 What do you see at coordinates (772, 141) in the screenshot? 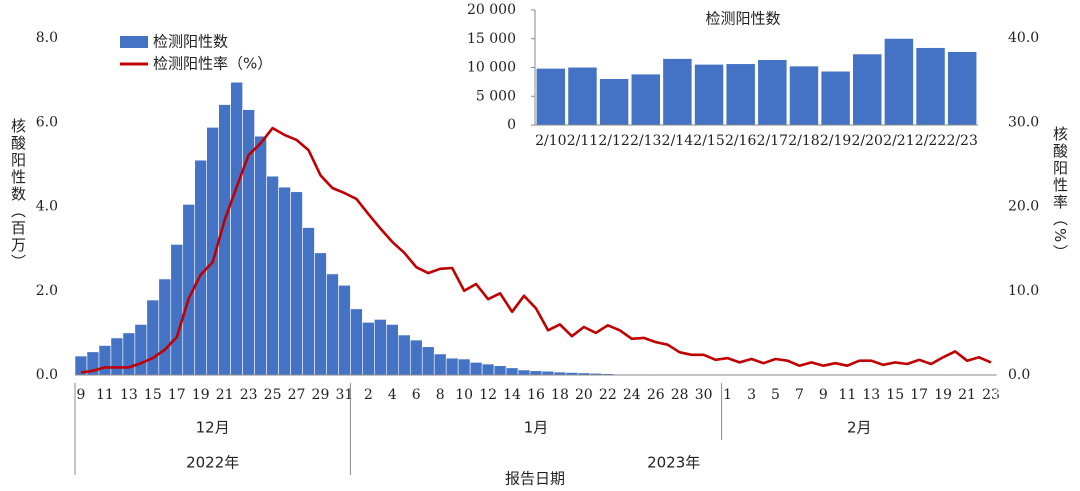
I see `inset-x-tick-label: 2/17` at bounding box center [772, 141].